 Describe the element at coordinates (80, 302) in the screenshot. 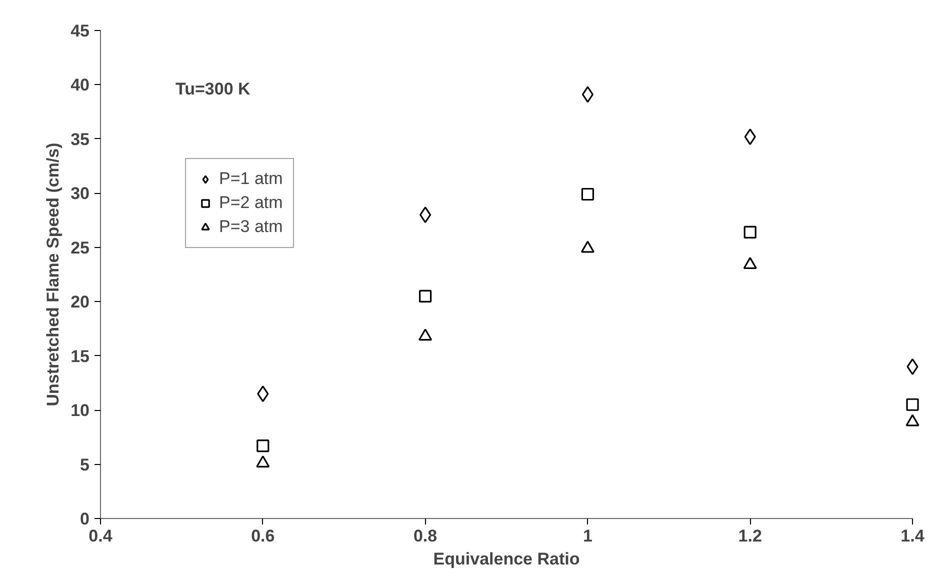

I see `y-tick-label: 20` at that location.